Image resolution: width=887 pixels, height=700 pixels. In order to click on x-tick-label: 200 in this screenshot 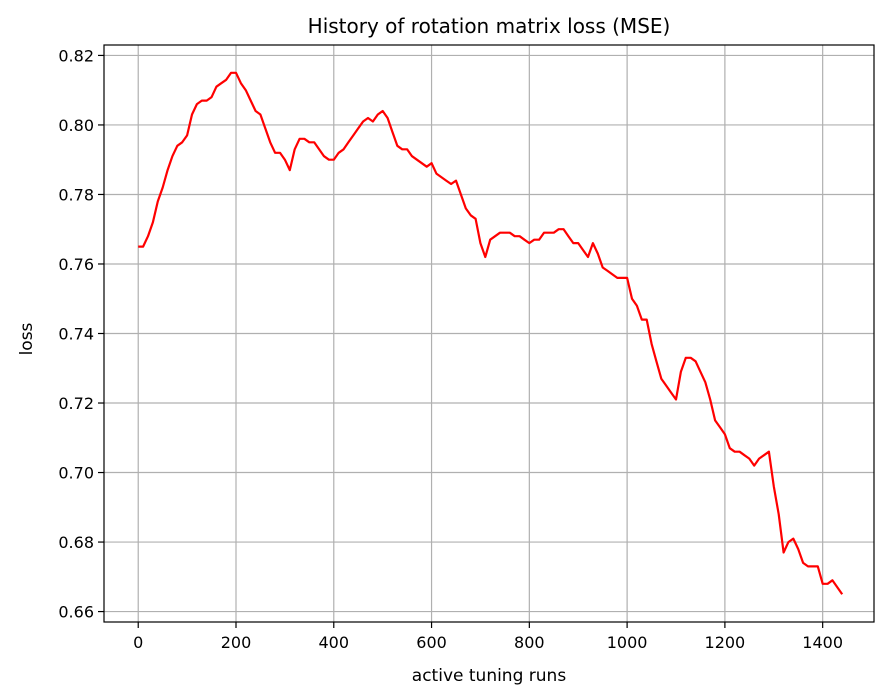, I will do `click(236, 642)`.